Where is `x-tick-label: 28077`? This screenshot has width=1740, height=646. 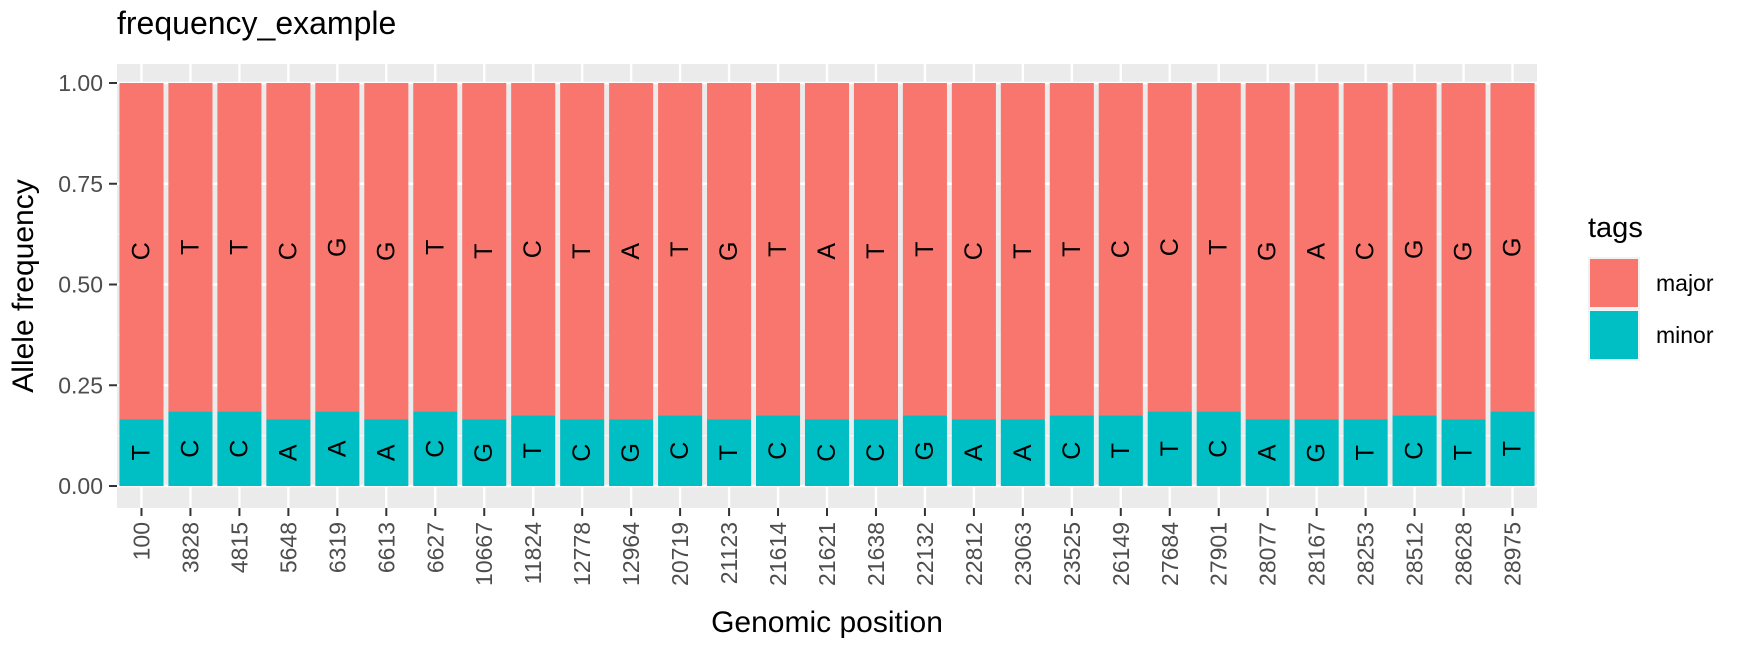 x-tick-label: 28077 is located at coordinates (1268, 554).